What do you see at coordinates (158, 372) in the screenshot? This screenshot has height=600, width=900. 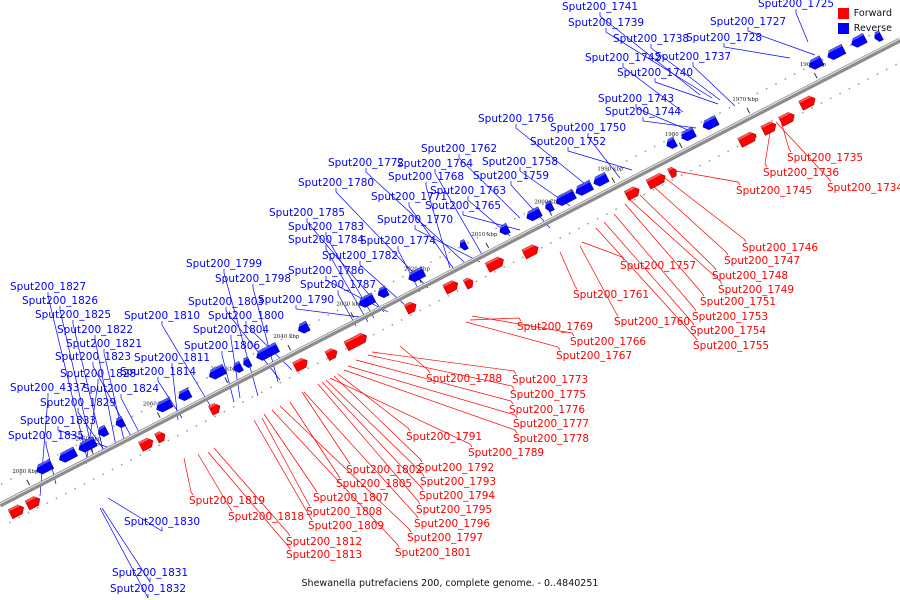 I see `reverse-gene-label: Sput200_1814` at bounding box center [158, 372].